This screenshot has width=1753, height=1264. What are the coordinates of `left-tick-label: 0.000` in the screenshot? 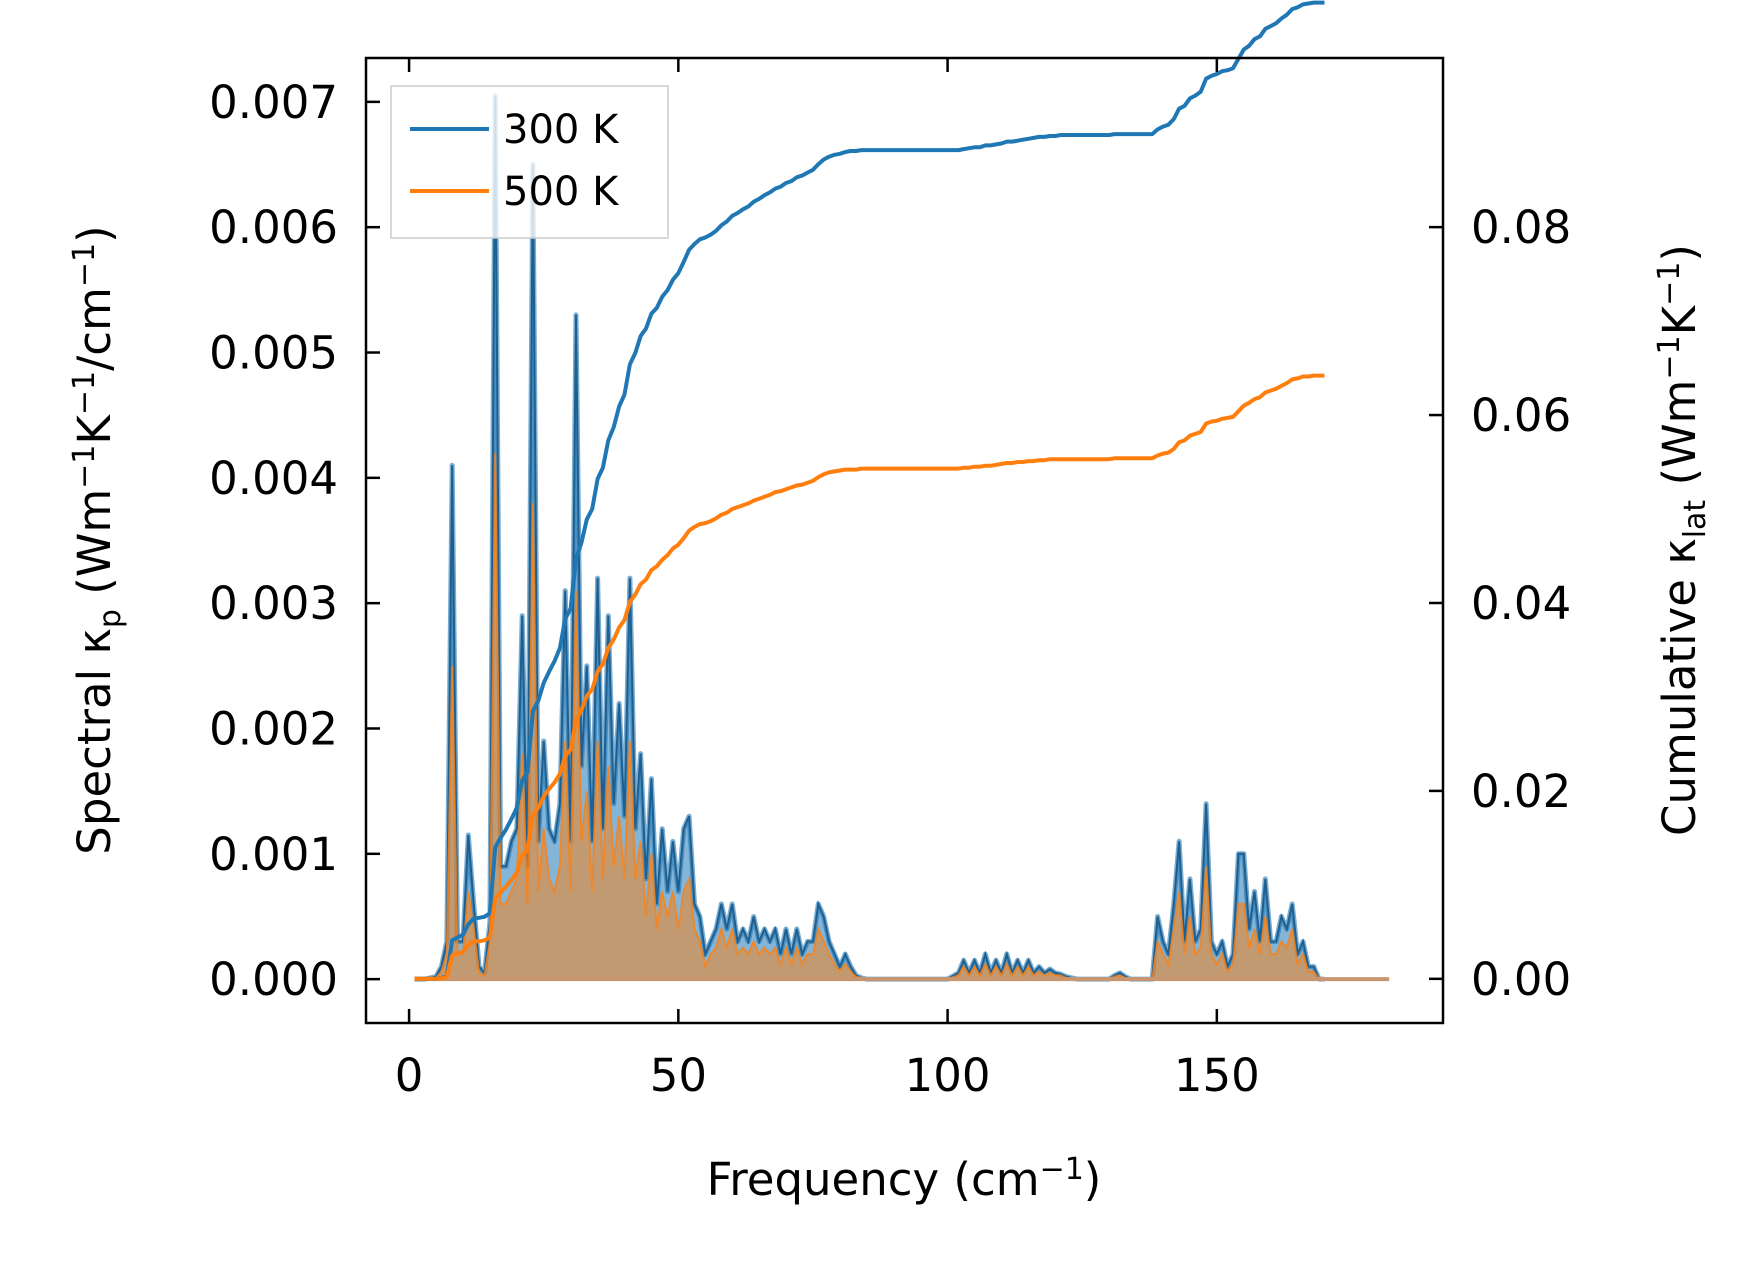 It's located at (273, 979).